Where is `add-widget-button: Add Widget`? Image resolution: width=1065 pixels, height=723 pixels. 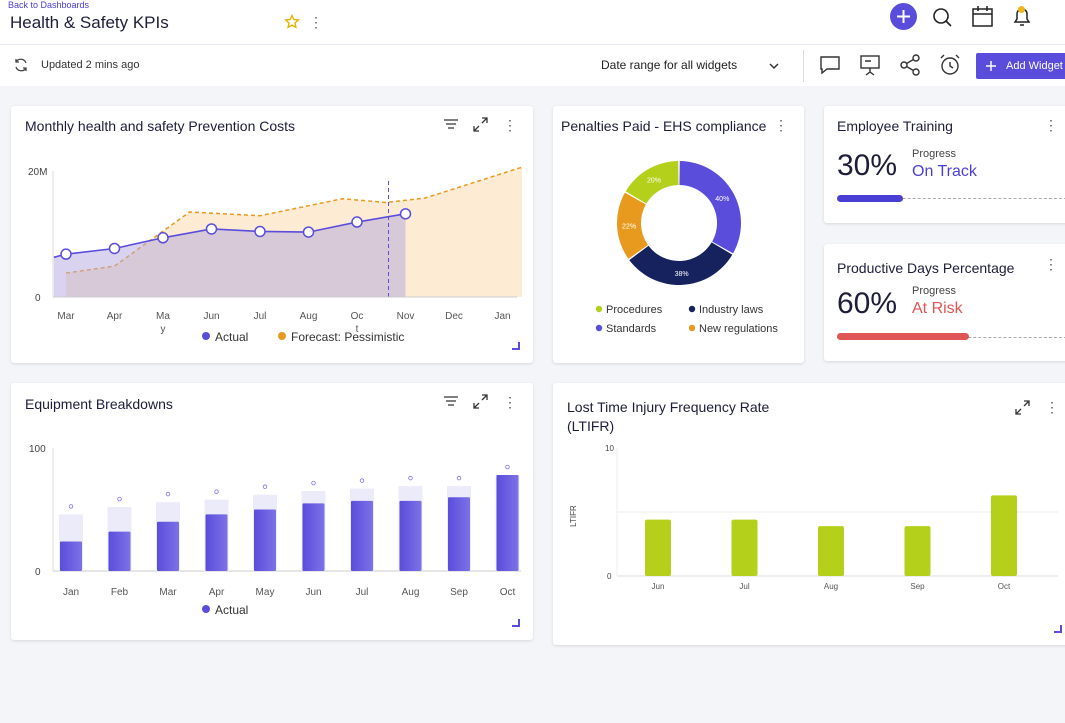
add-widget-button: Add Widget is located at coordinates (1020, 66).